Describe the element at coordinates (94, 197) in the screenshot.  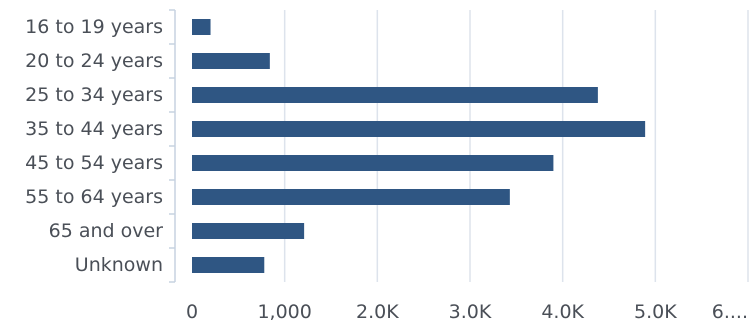
I see `category-label: 55 to 64 years` at that location.